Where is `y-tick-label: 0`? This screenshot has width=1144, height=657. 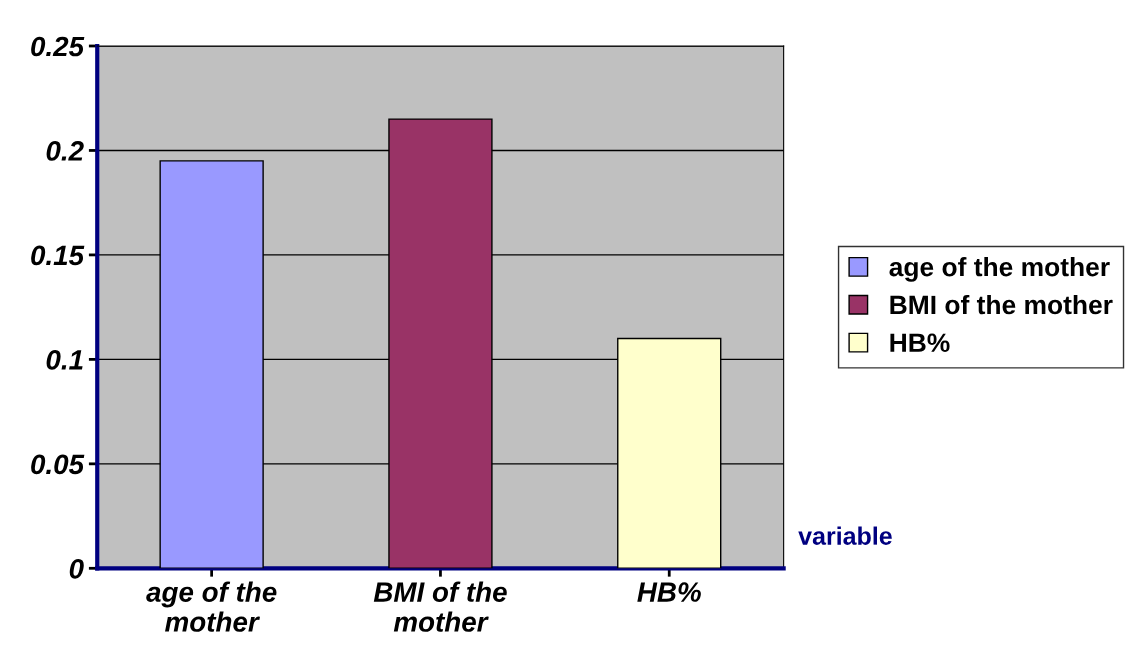 y-tick-label: 0 is located at coordinates (76, 568).